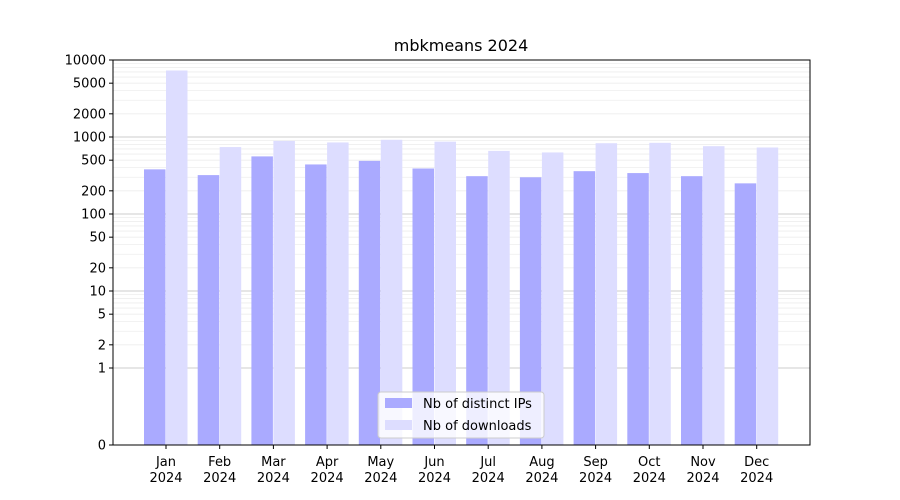 The width and height of the screenshot is (900, 500). What do you see at coordinates (487, 462) in the screenshot?
I see `x-tick-label: Jul` at bounding box center [487, 462].